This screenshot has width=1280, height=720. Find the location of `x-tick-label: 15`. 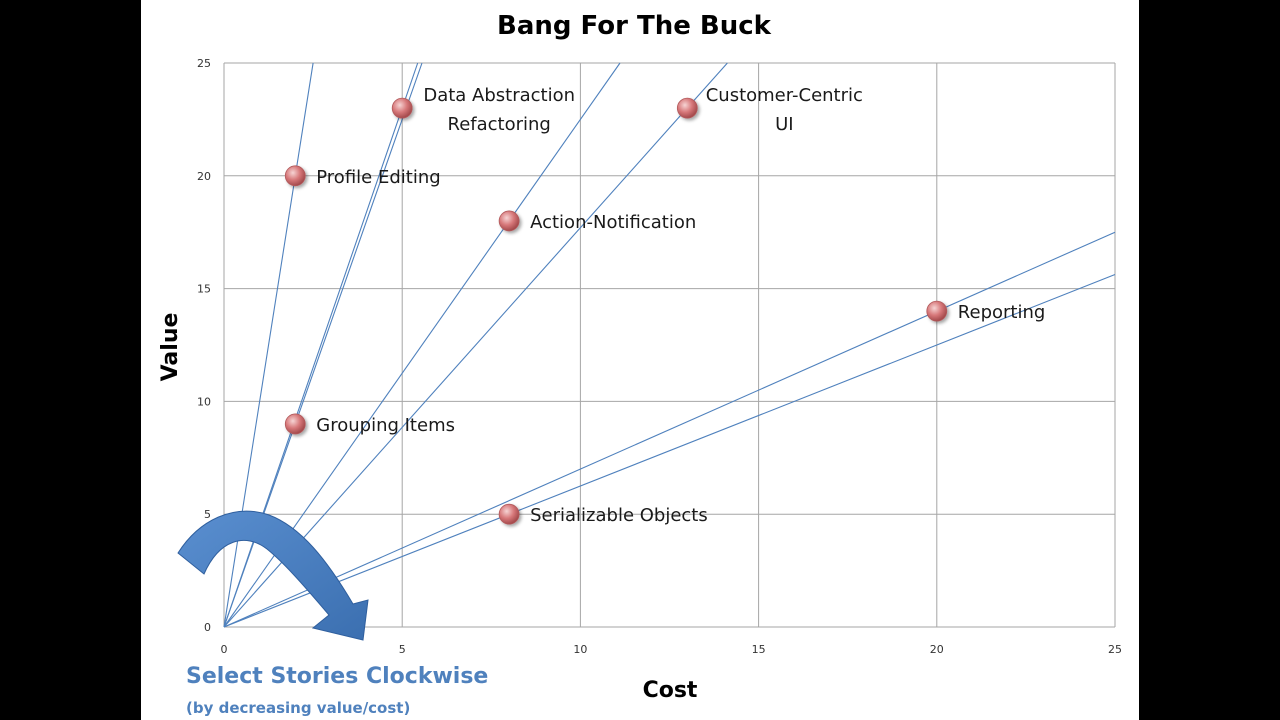

x-tick-label: 15 is located at coordinates (759, 649).